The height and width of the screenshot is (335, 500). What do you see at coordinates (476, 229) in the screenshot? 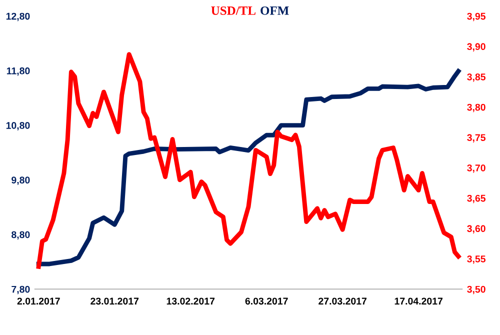
I see `y2-tick-label: 3,60` at bounding box center [476, 229].